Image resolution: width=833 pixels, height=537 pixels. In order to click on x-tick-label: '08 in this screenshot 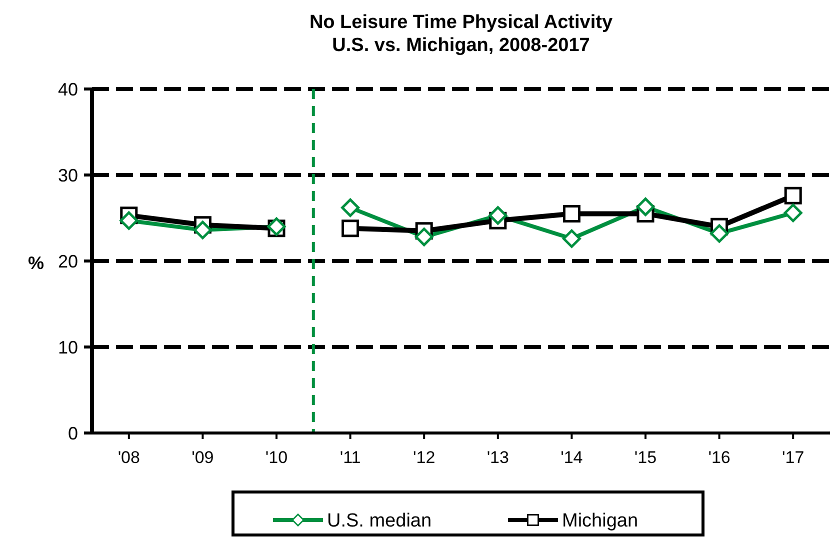, I will do `click(129, 457)`.